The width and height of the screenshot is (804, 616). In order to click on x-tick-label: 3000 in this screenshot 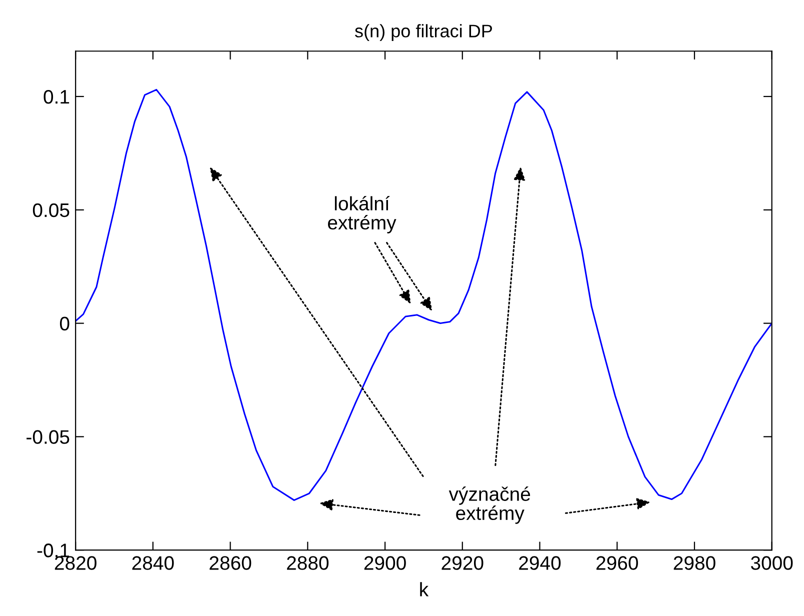, I will do `click(771, 563)`.